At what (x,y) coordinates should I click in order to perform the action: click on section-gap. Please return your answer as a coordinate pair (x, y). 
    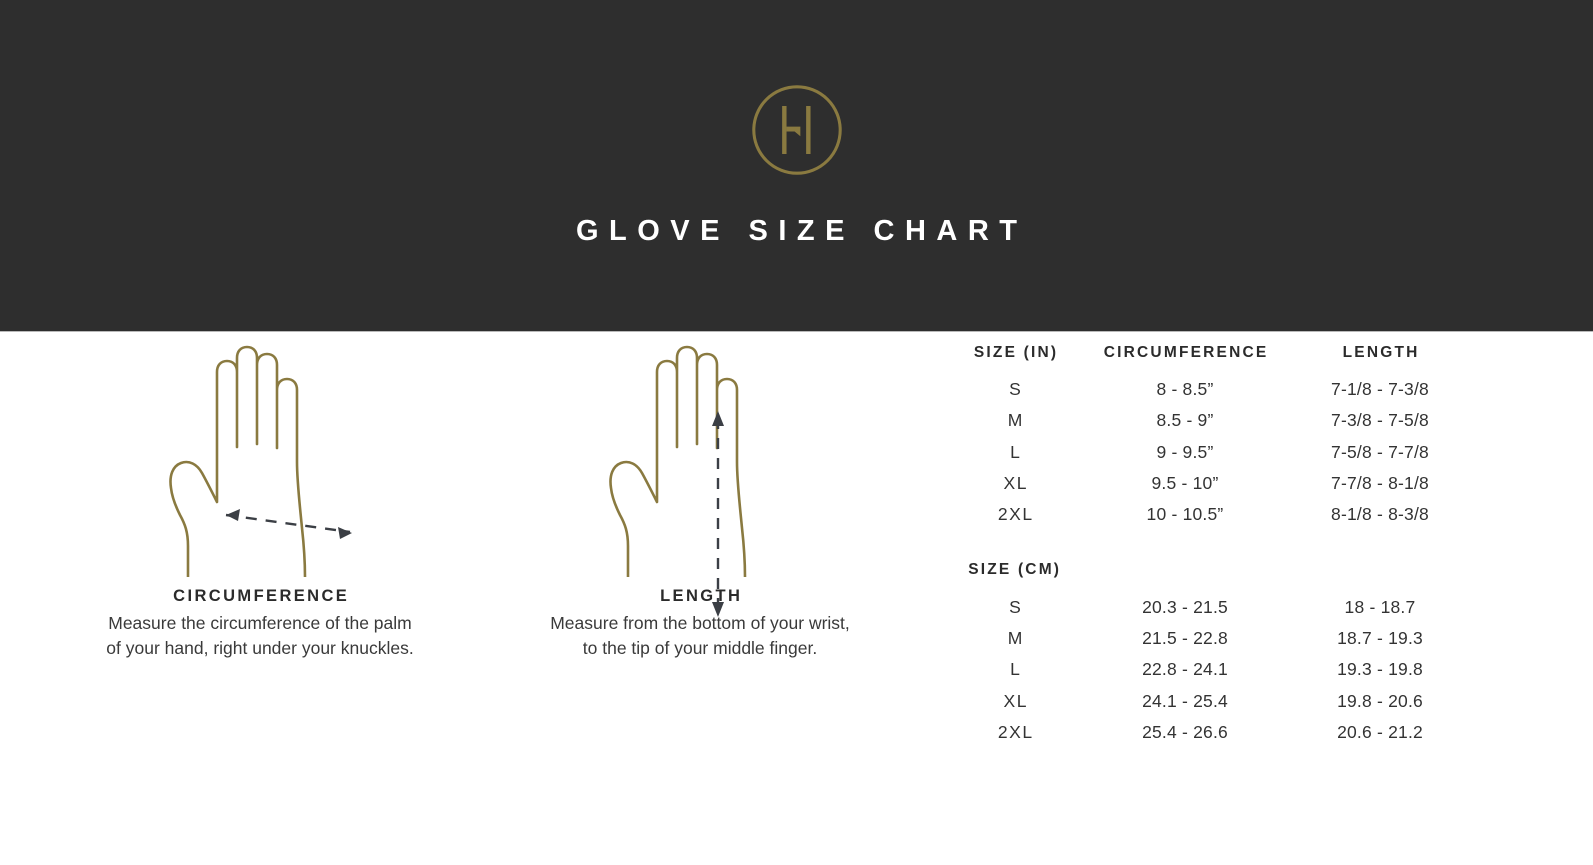
    Looking at the image, I should click on (1250, 539).